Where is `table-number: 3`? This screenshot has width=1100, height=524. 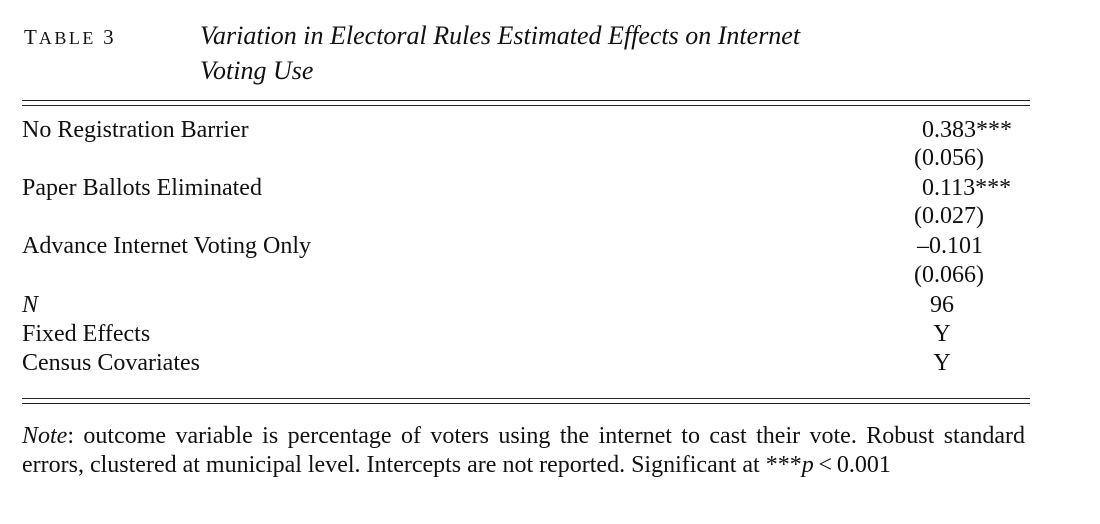
table-number: 3 is located at coordinates (109, 37).